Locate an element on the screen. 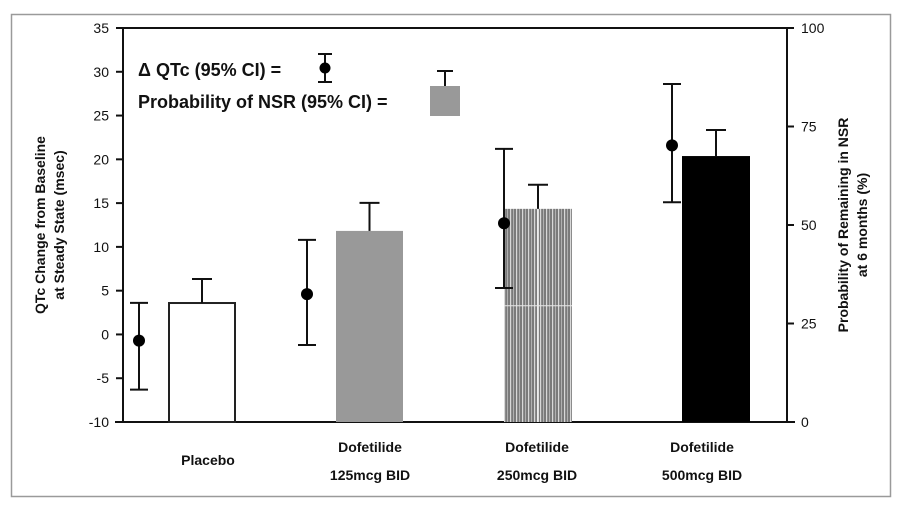  x-tick-label: 500mcg BID is located at coordinates (702, 475).